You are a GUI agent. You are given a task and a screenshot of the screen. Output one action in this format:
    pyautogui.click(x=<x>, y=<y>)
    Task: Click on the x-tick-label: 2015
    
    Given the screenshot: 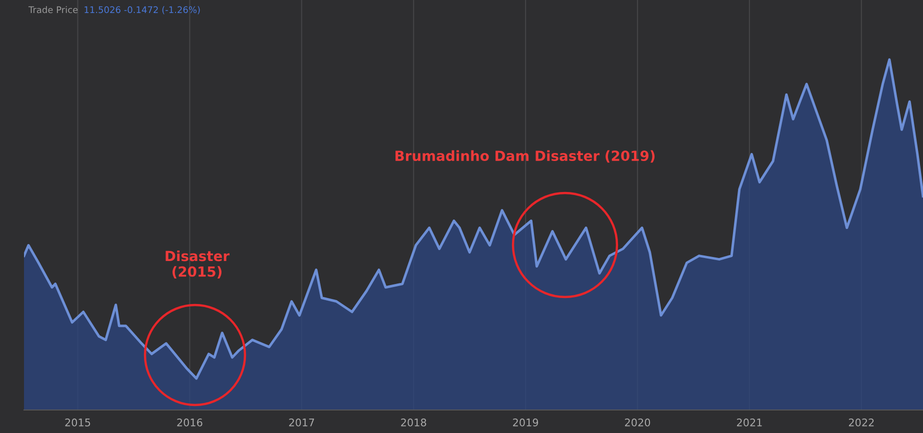 What is the action you would take?
    pyautogui.click(x=77, y=422)
    